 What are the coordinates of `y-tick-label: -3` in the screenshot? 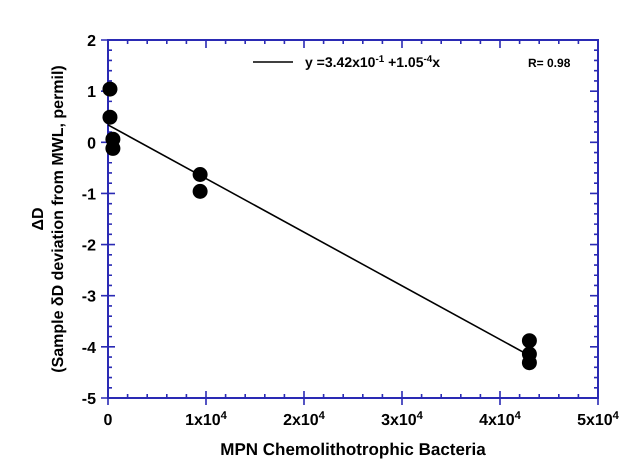 It's located at (89, 297).